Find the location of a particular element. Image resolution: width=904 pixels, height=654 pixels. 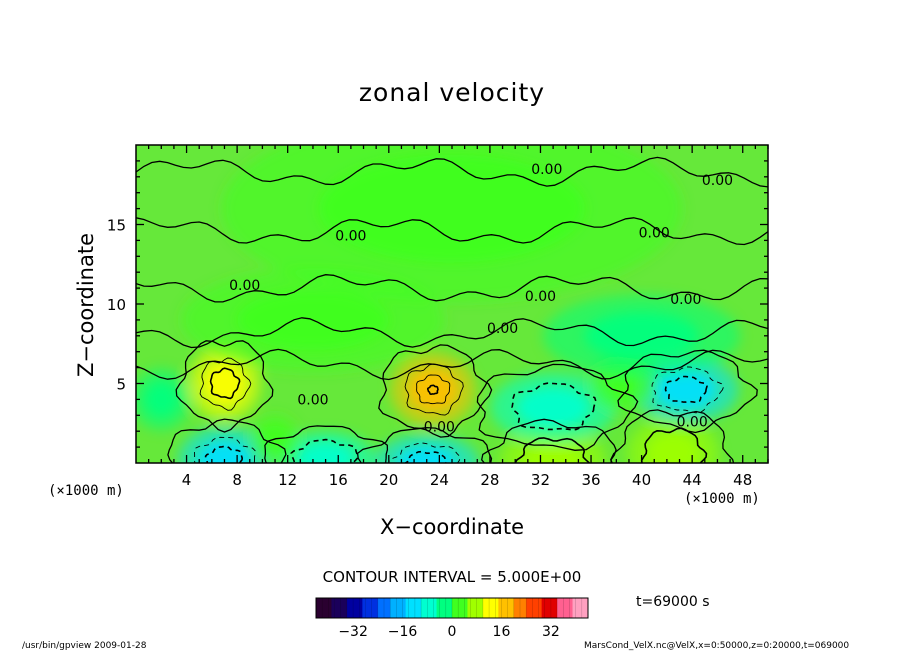

colorbar-tick-label-32: 32 is located at coordinates (551, 632).